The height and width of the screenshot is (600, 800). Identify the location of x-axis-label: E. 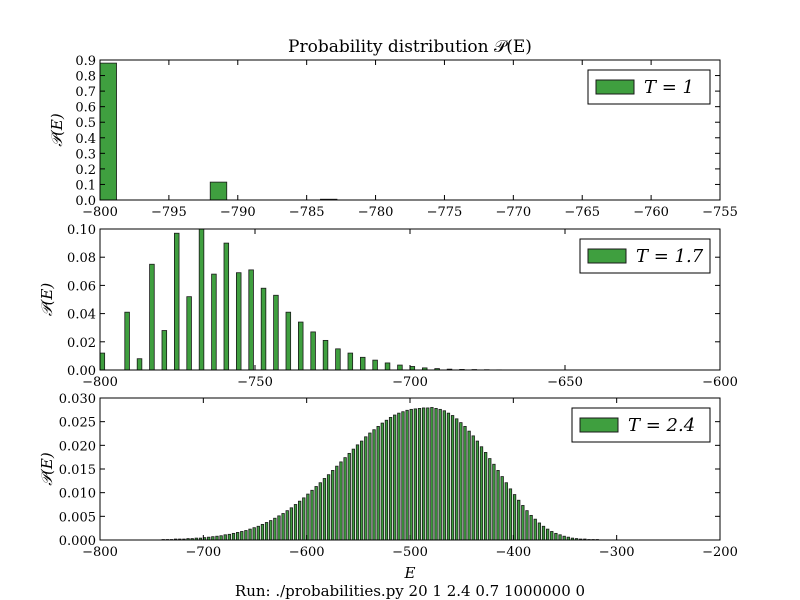
(410, 573).